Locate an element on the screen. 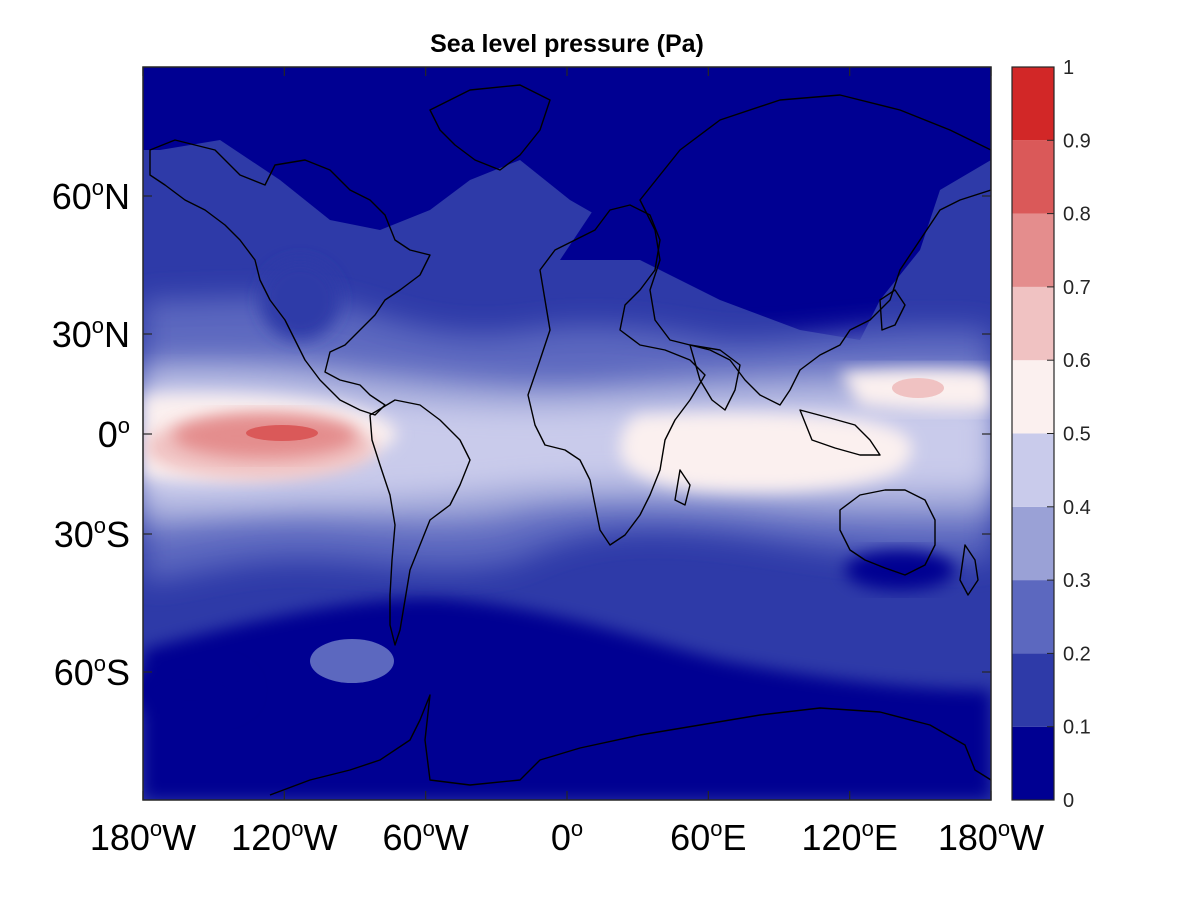  coast-australia is located at coordinates (887, 532).